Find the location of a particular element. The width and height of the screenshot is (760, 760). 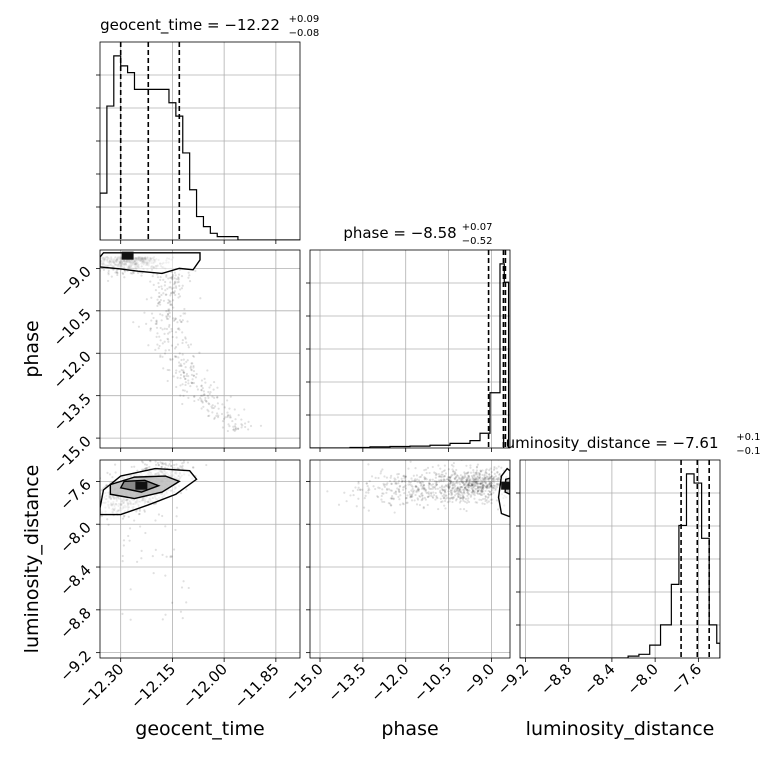

histogram-phase: phase = −8.58 +0.07−0.52 is located at coordinates (408, 335).